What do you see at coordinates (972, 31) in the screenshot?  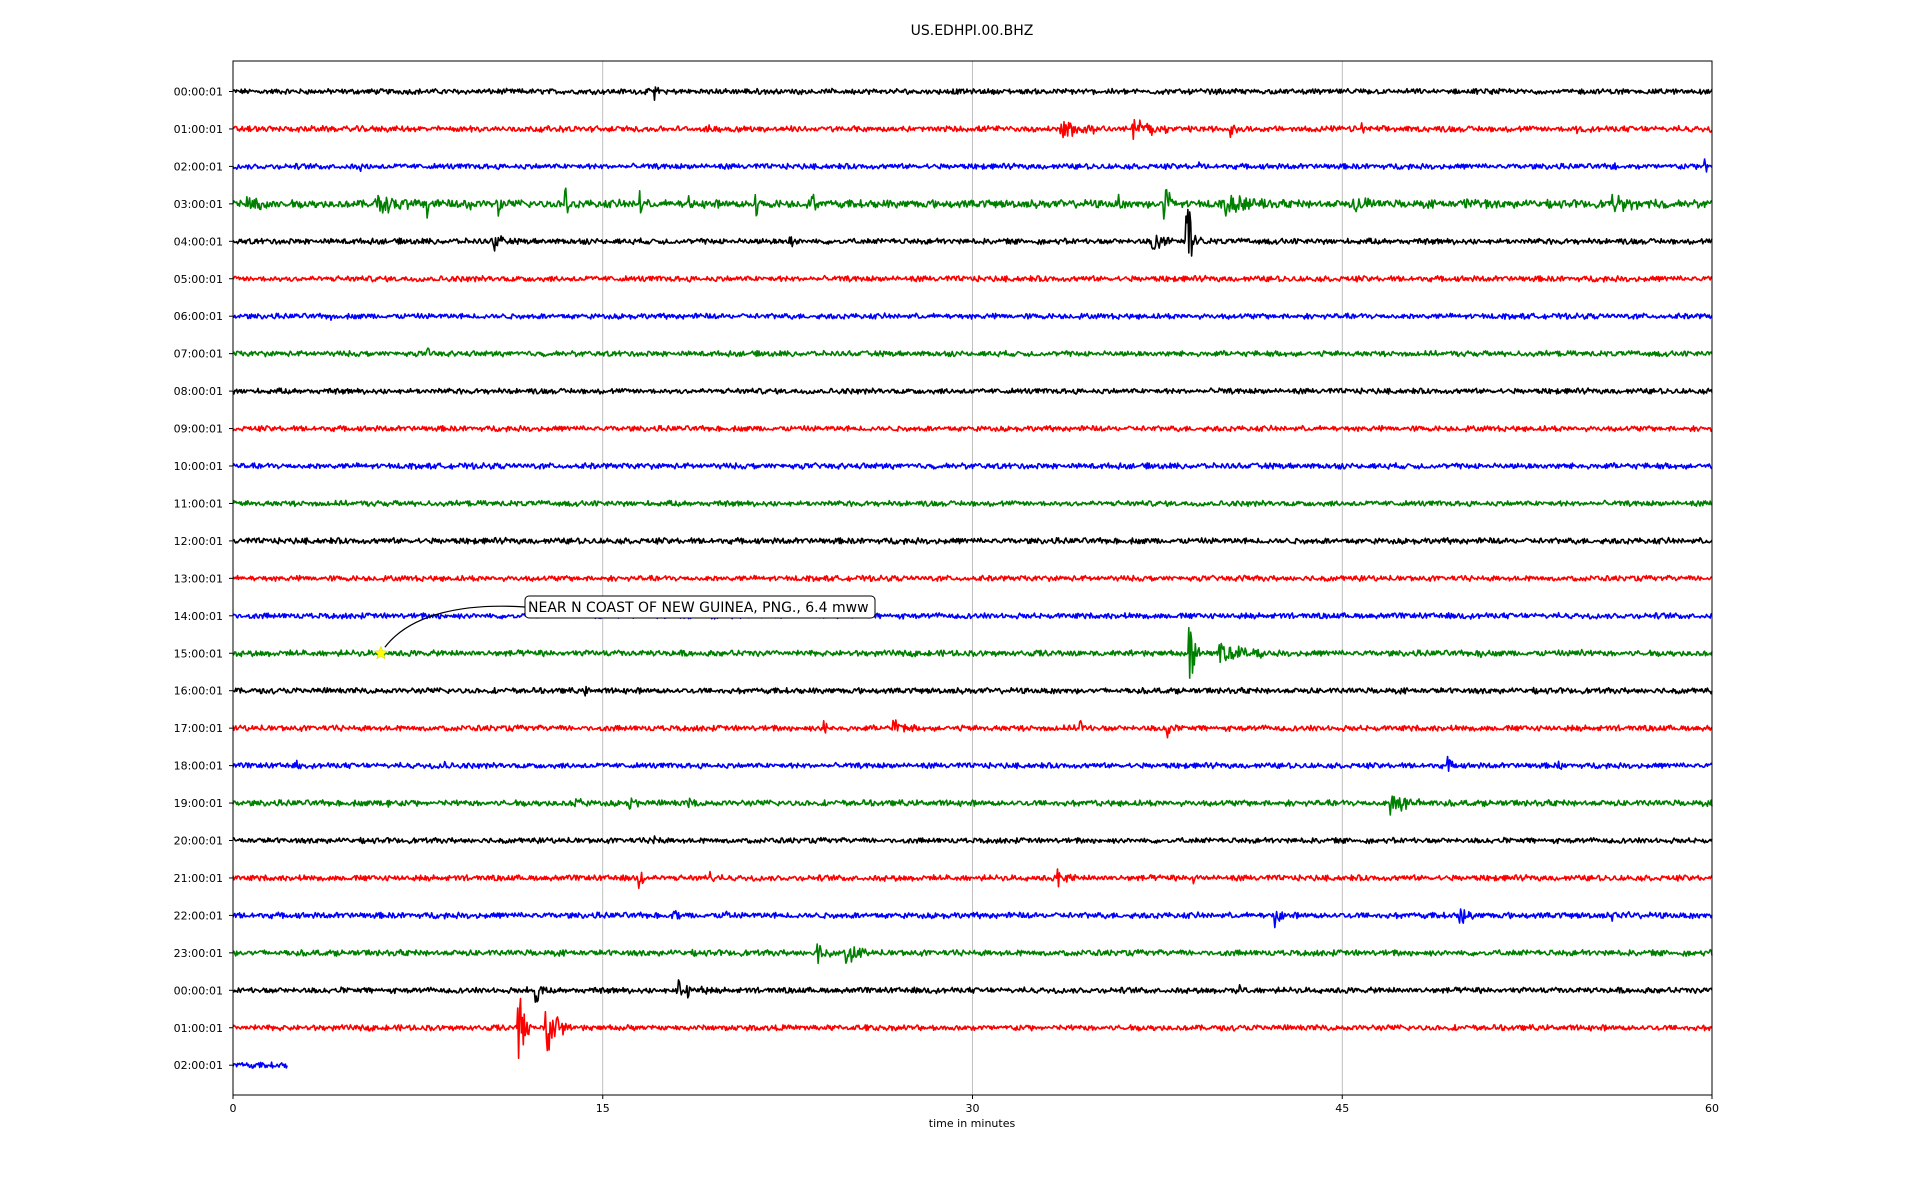 I see `chart-title: US.EDHPI.00.BHZ` at bounding box center [972, 31].